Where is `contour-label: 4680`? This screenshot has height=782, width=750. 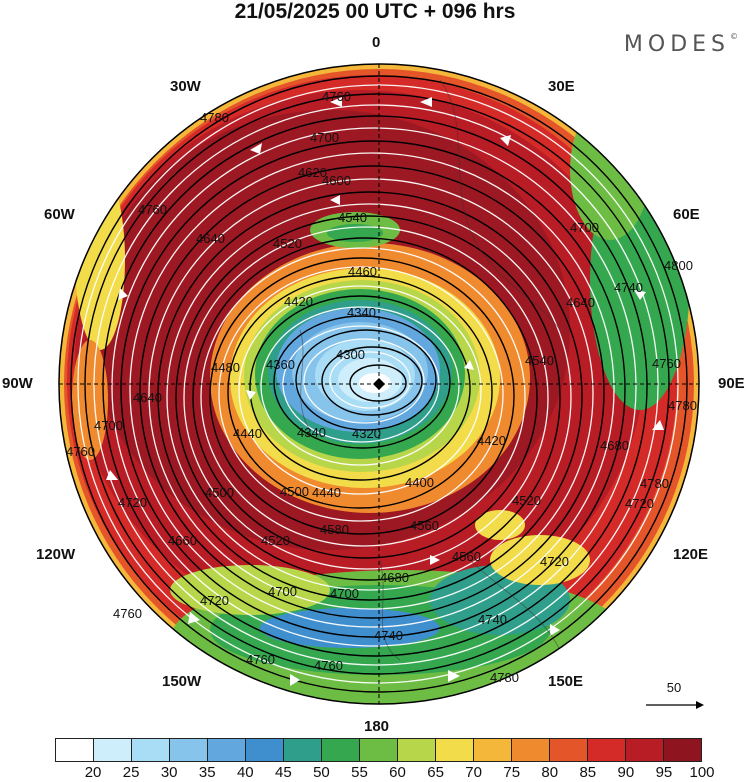
contour-label: 4680 is located at coordinates (394, 577).